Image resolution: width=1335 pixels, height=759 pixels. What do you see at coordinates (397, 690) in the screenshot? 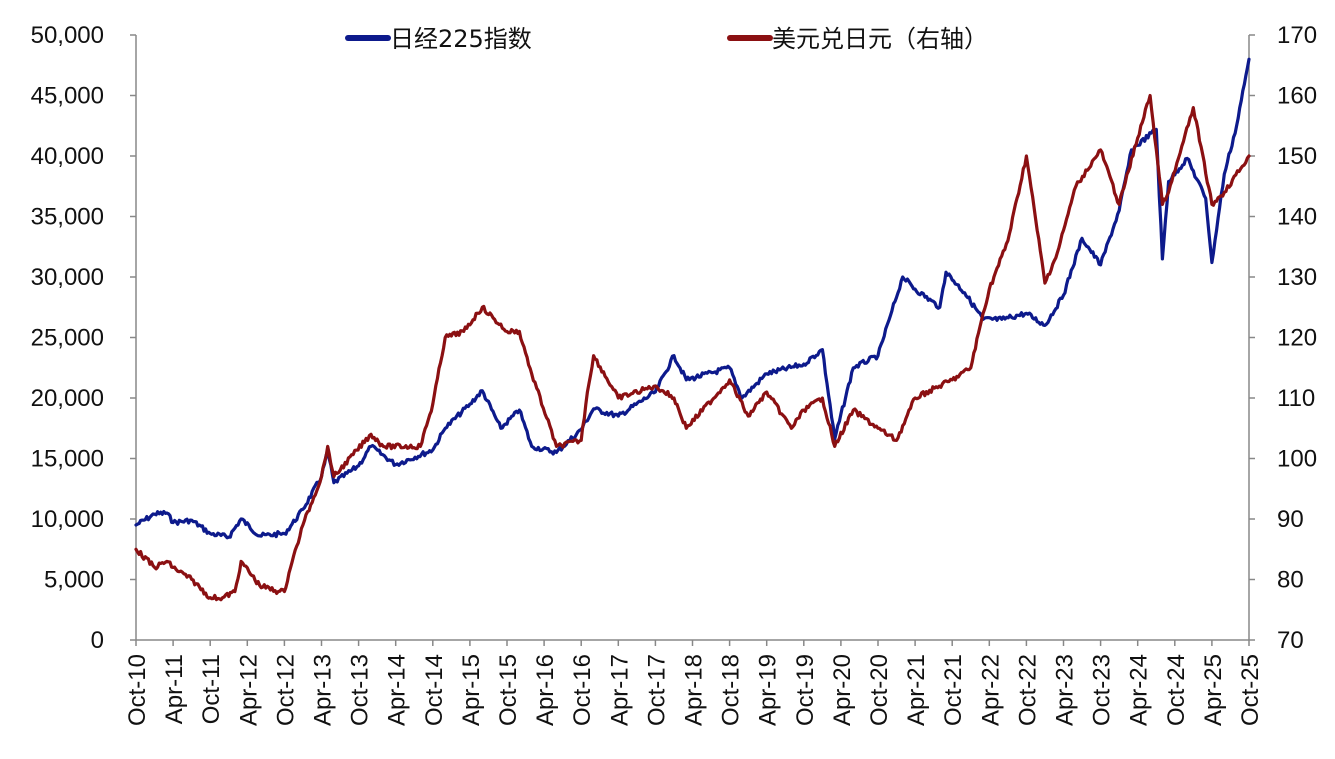
I see `x-axis-tick-label: Apr-14` at bounding box center [397, 690].